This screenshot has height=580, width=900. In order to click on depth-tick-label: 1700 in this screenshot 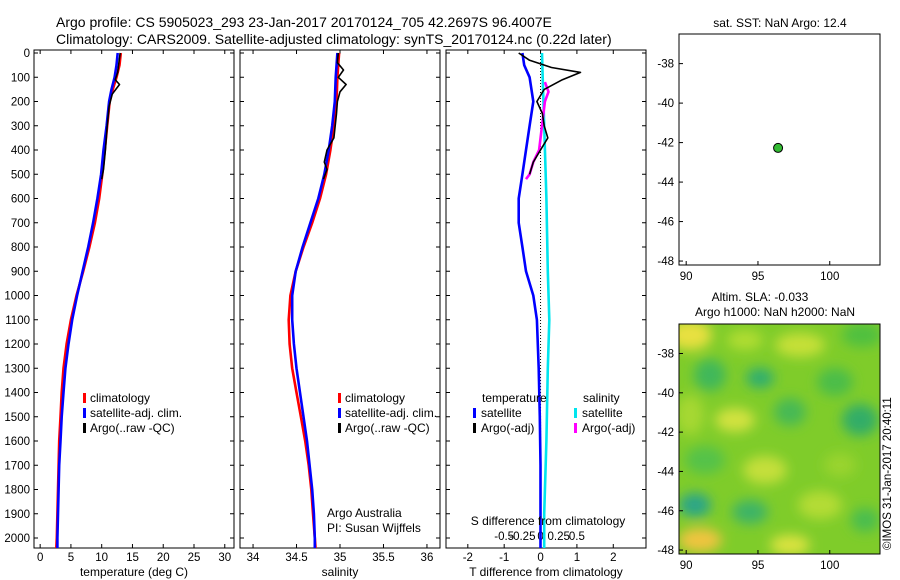, I will do `click(17, 466)`.